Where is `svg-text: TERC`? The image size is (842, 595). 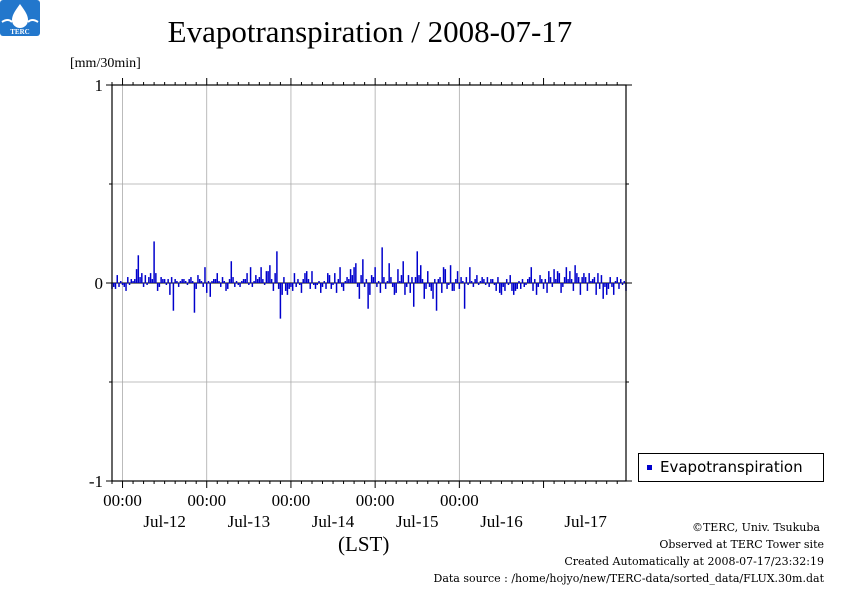
svg-text: TERC is located at coordinates (19, 32).